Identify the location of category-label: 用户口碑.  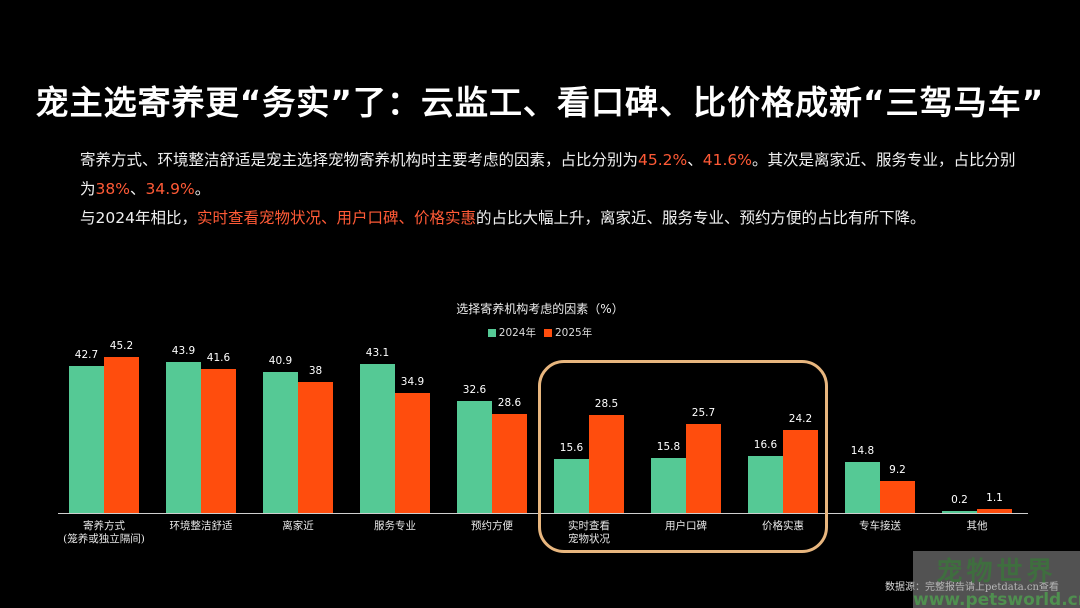
(686, 526).